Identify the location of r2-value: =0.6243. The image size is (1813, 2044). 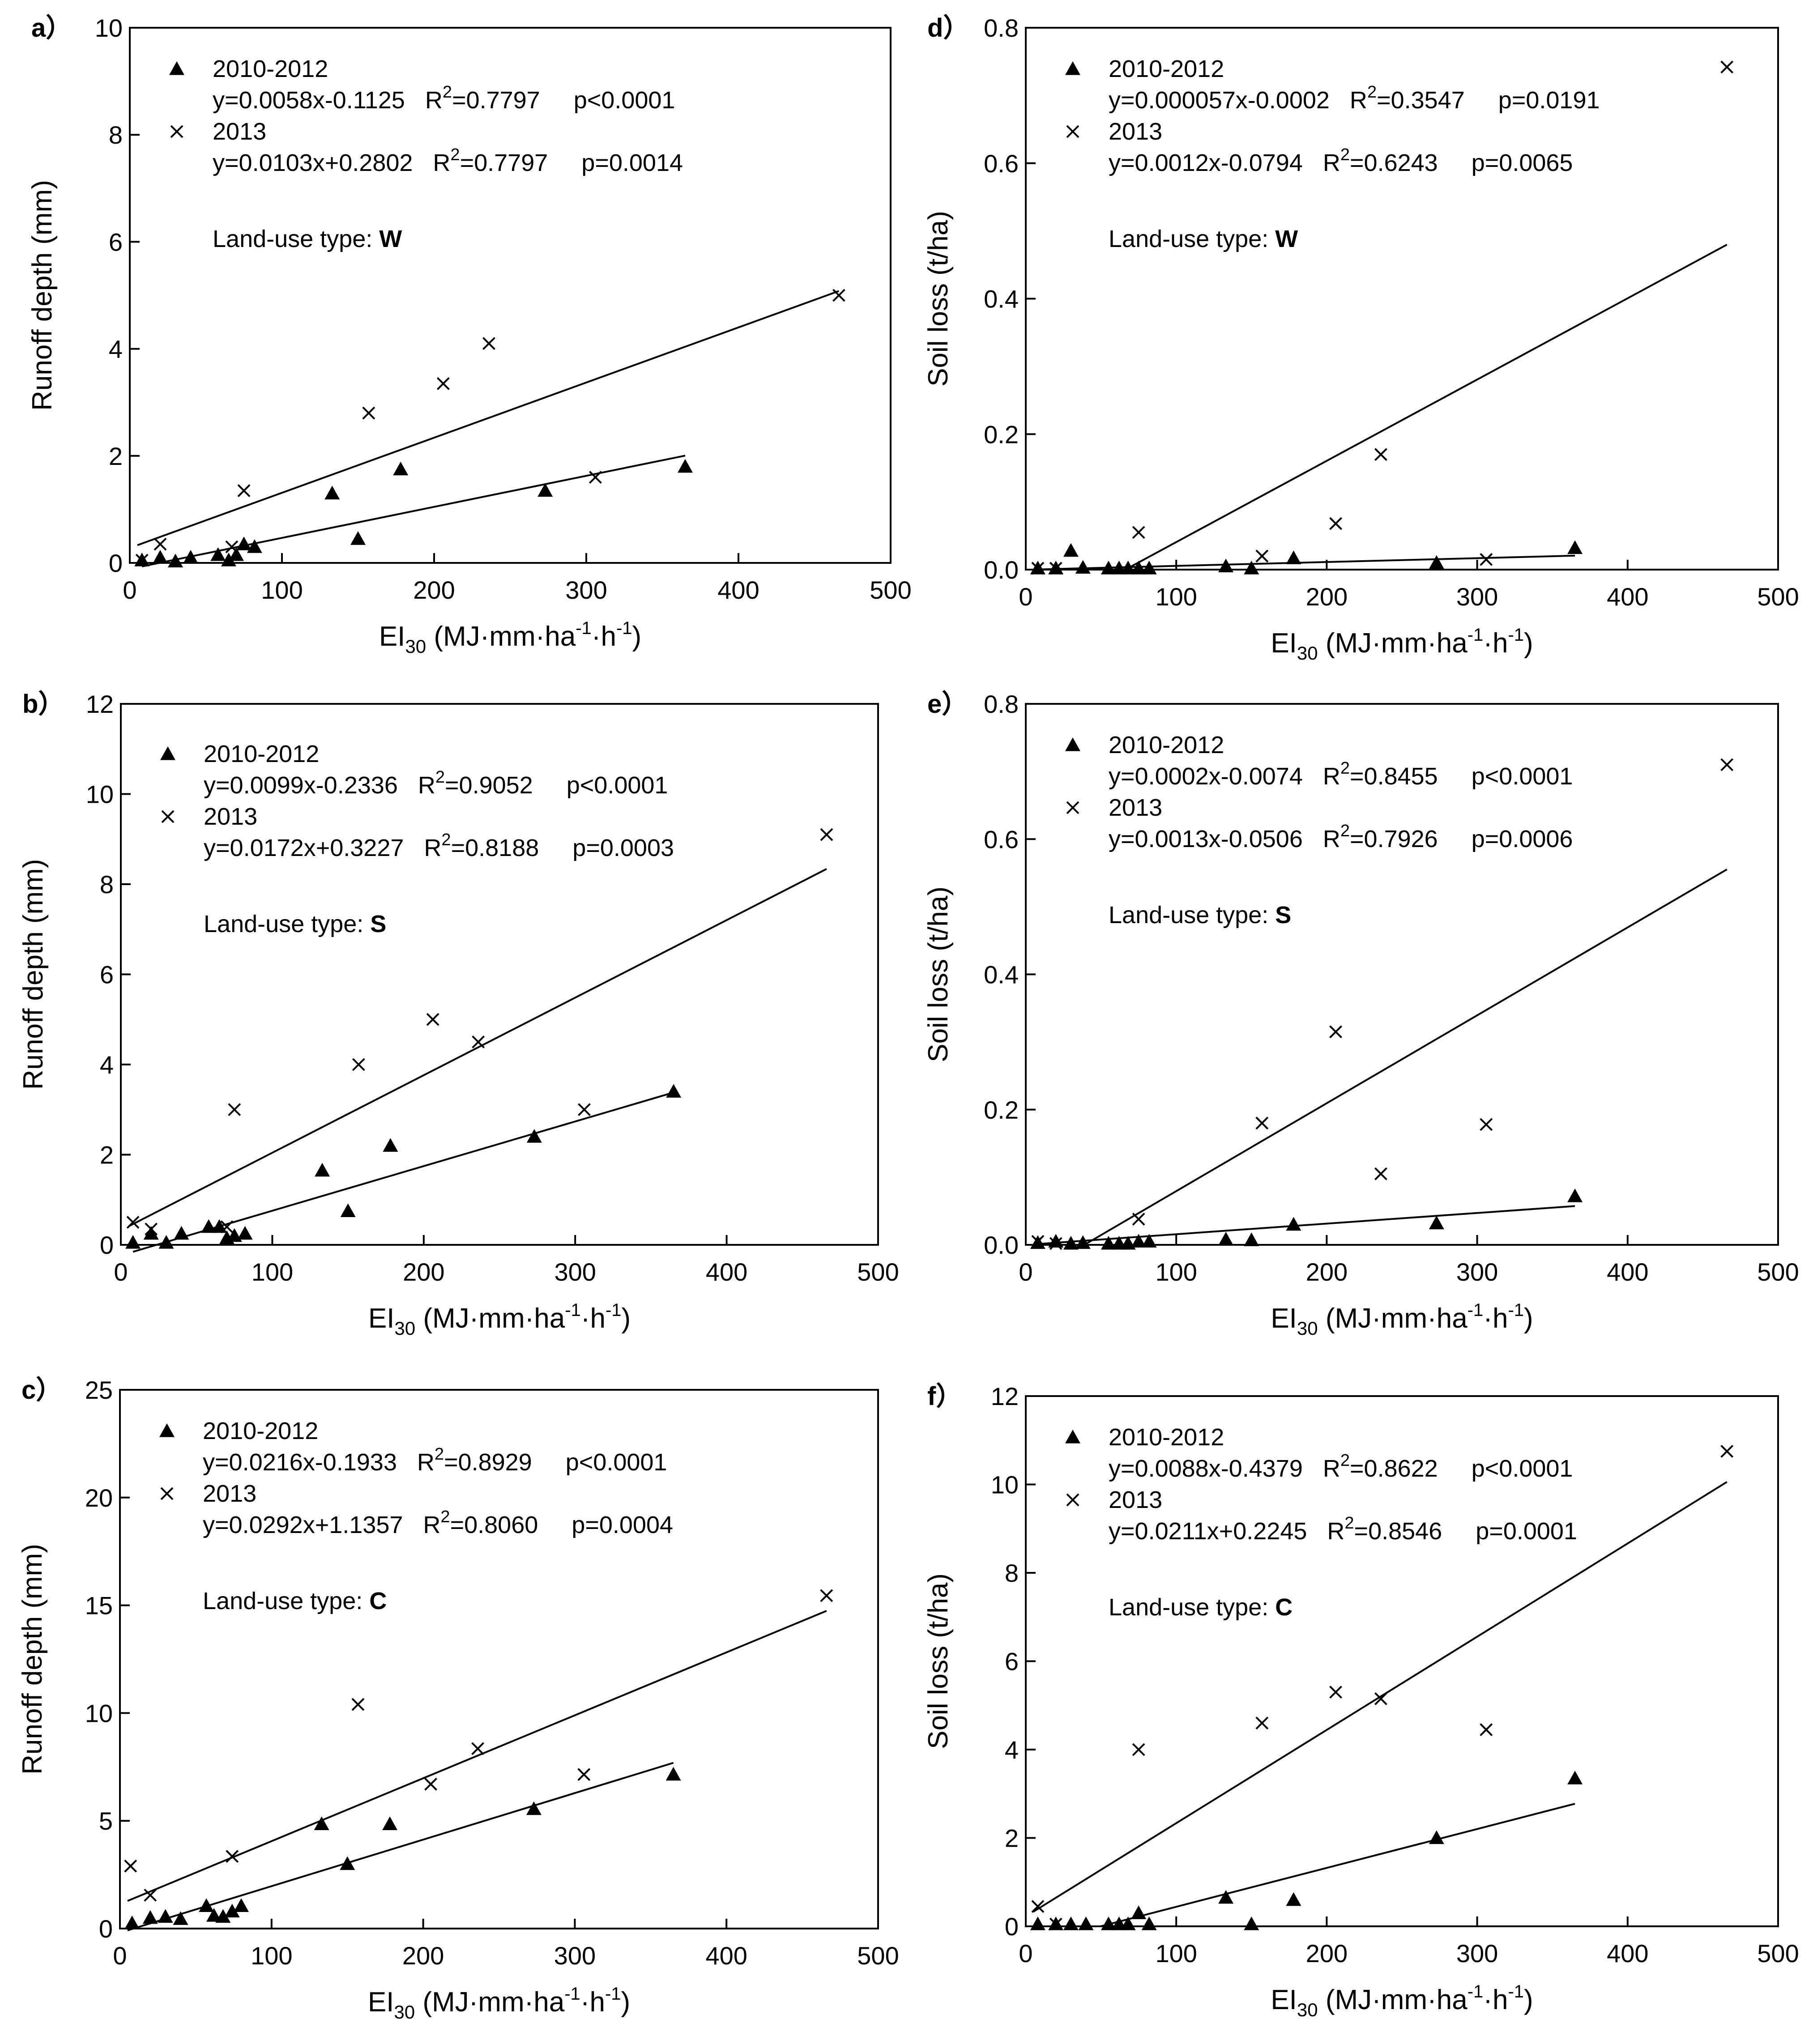
(1394, 162).